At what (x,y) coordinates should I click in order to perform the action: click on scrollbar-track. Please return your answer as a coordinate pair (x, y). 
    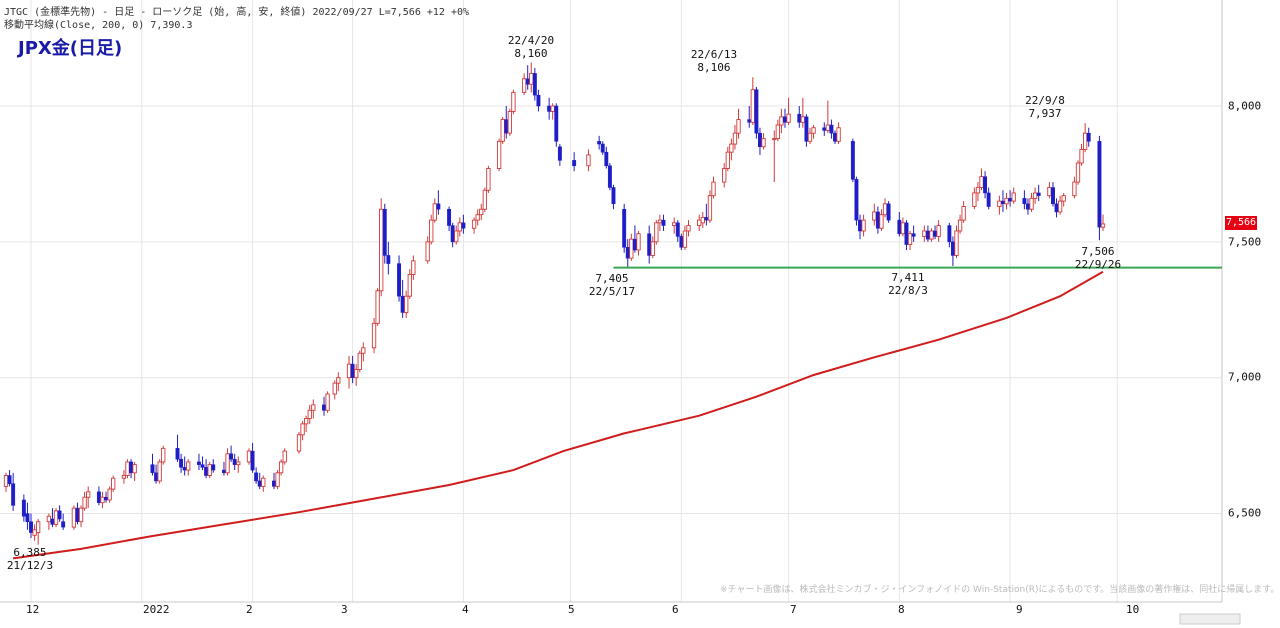
    Looking at the image, I should click on (1210, 619).